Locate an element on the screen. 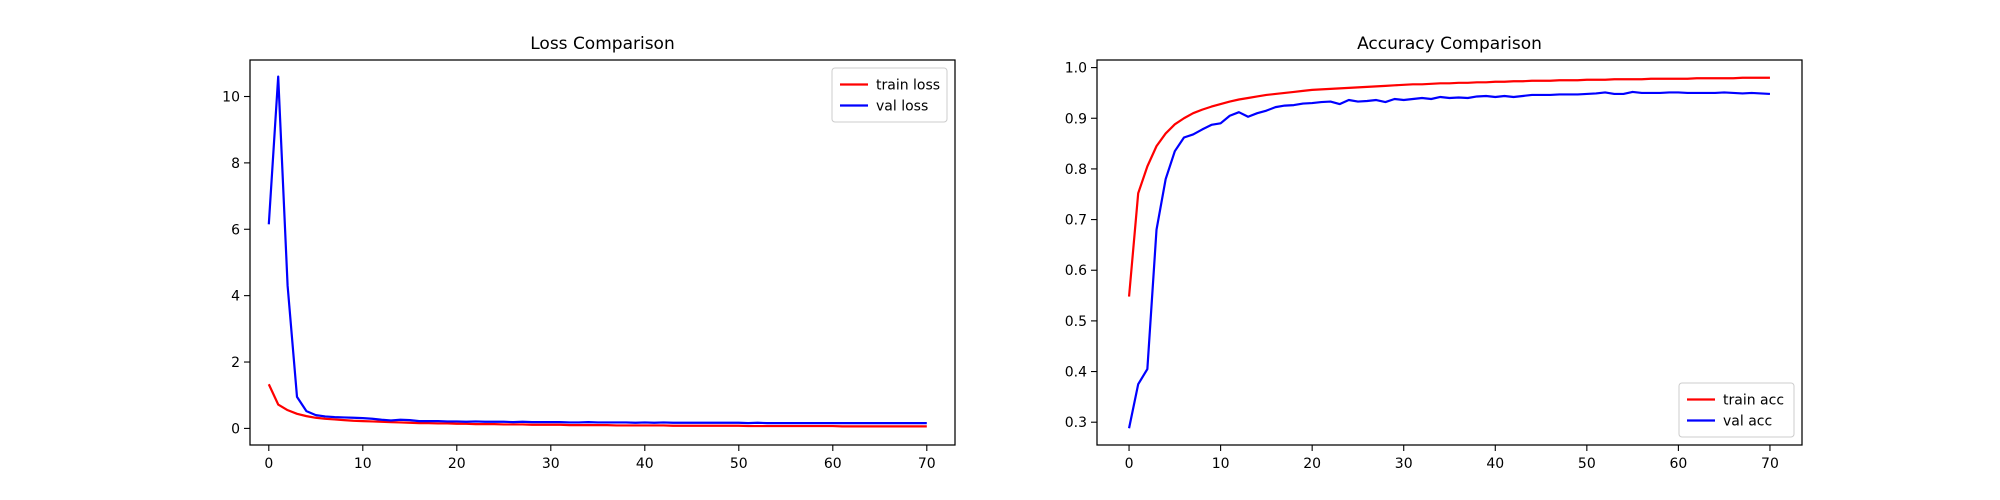 This screenshot has height=500, width=2000. y-tick-label: 0.7 is located at coordinates (1076, 221).